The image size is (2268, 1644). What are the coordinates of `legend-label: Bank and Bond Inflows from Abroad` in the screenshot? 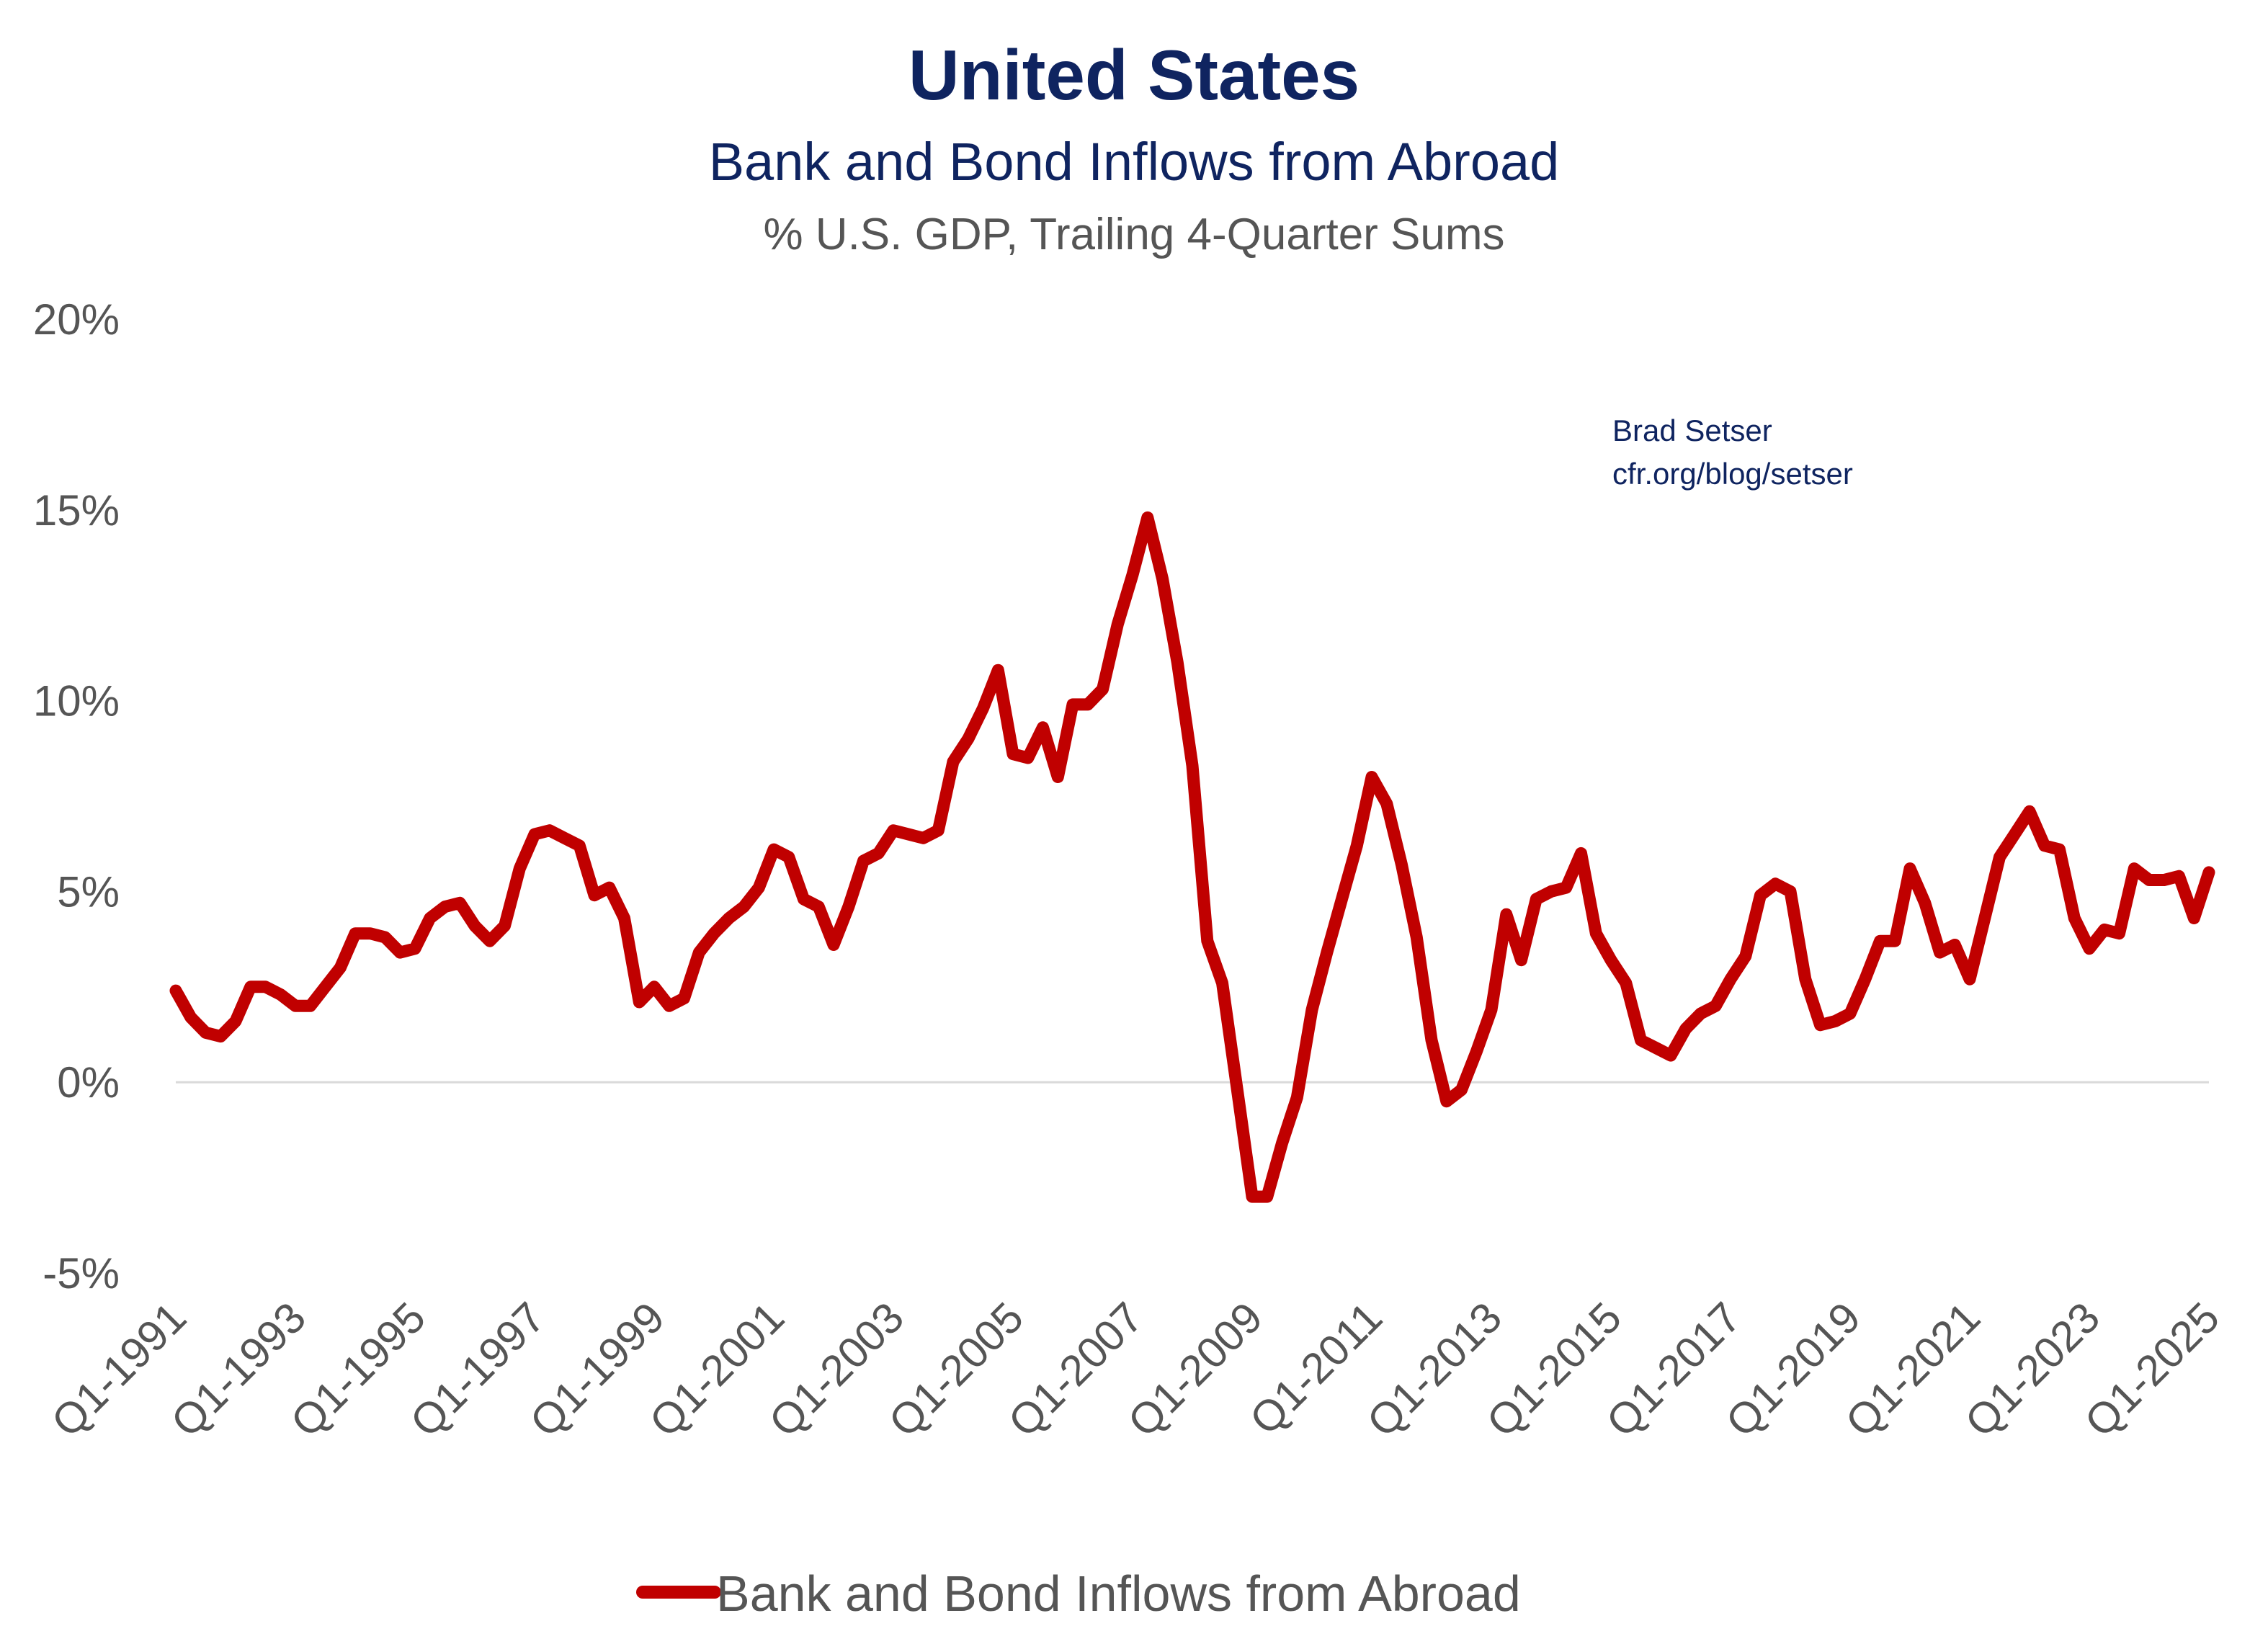 It's located at (1118, 1593).